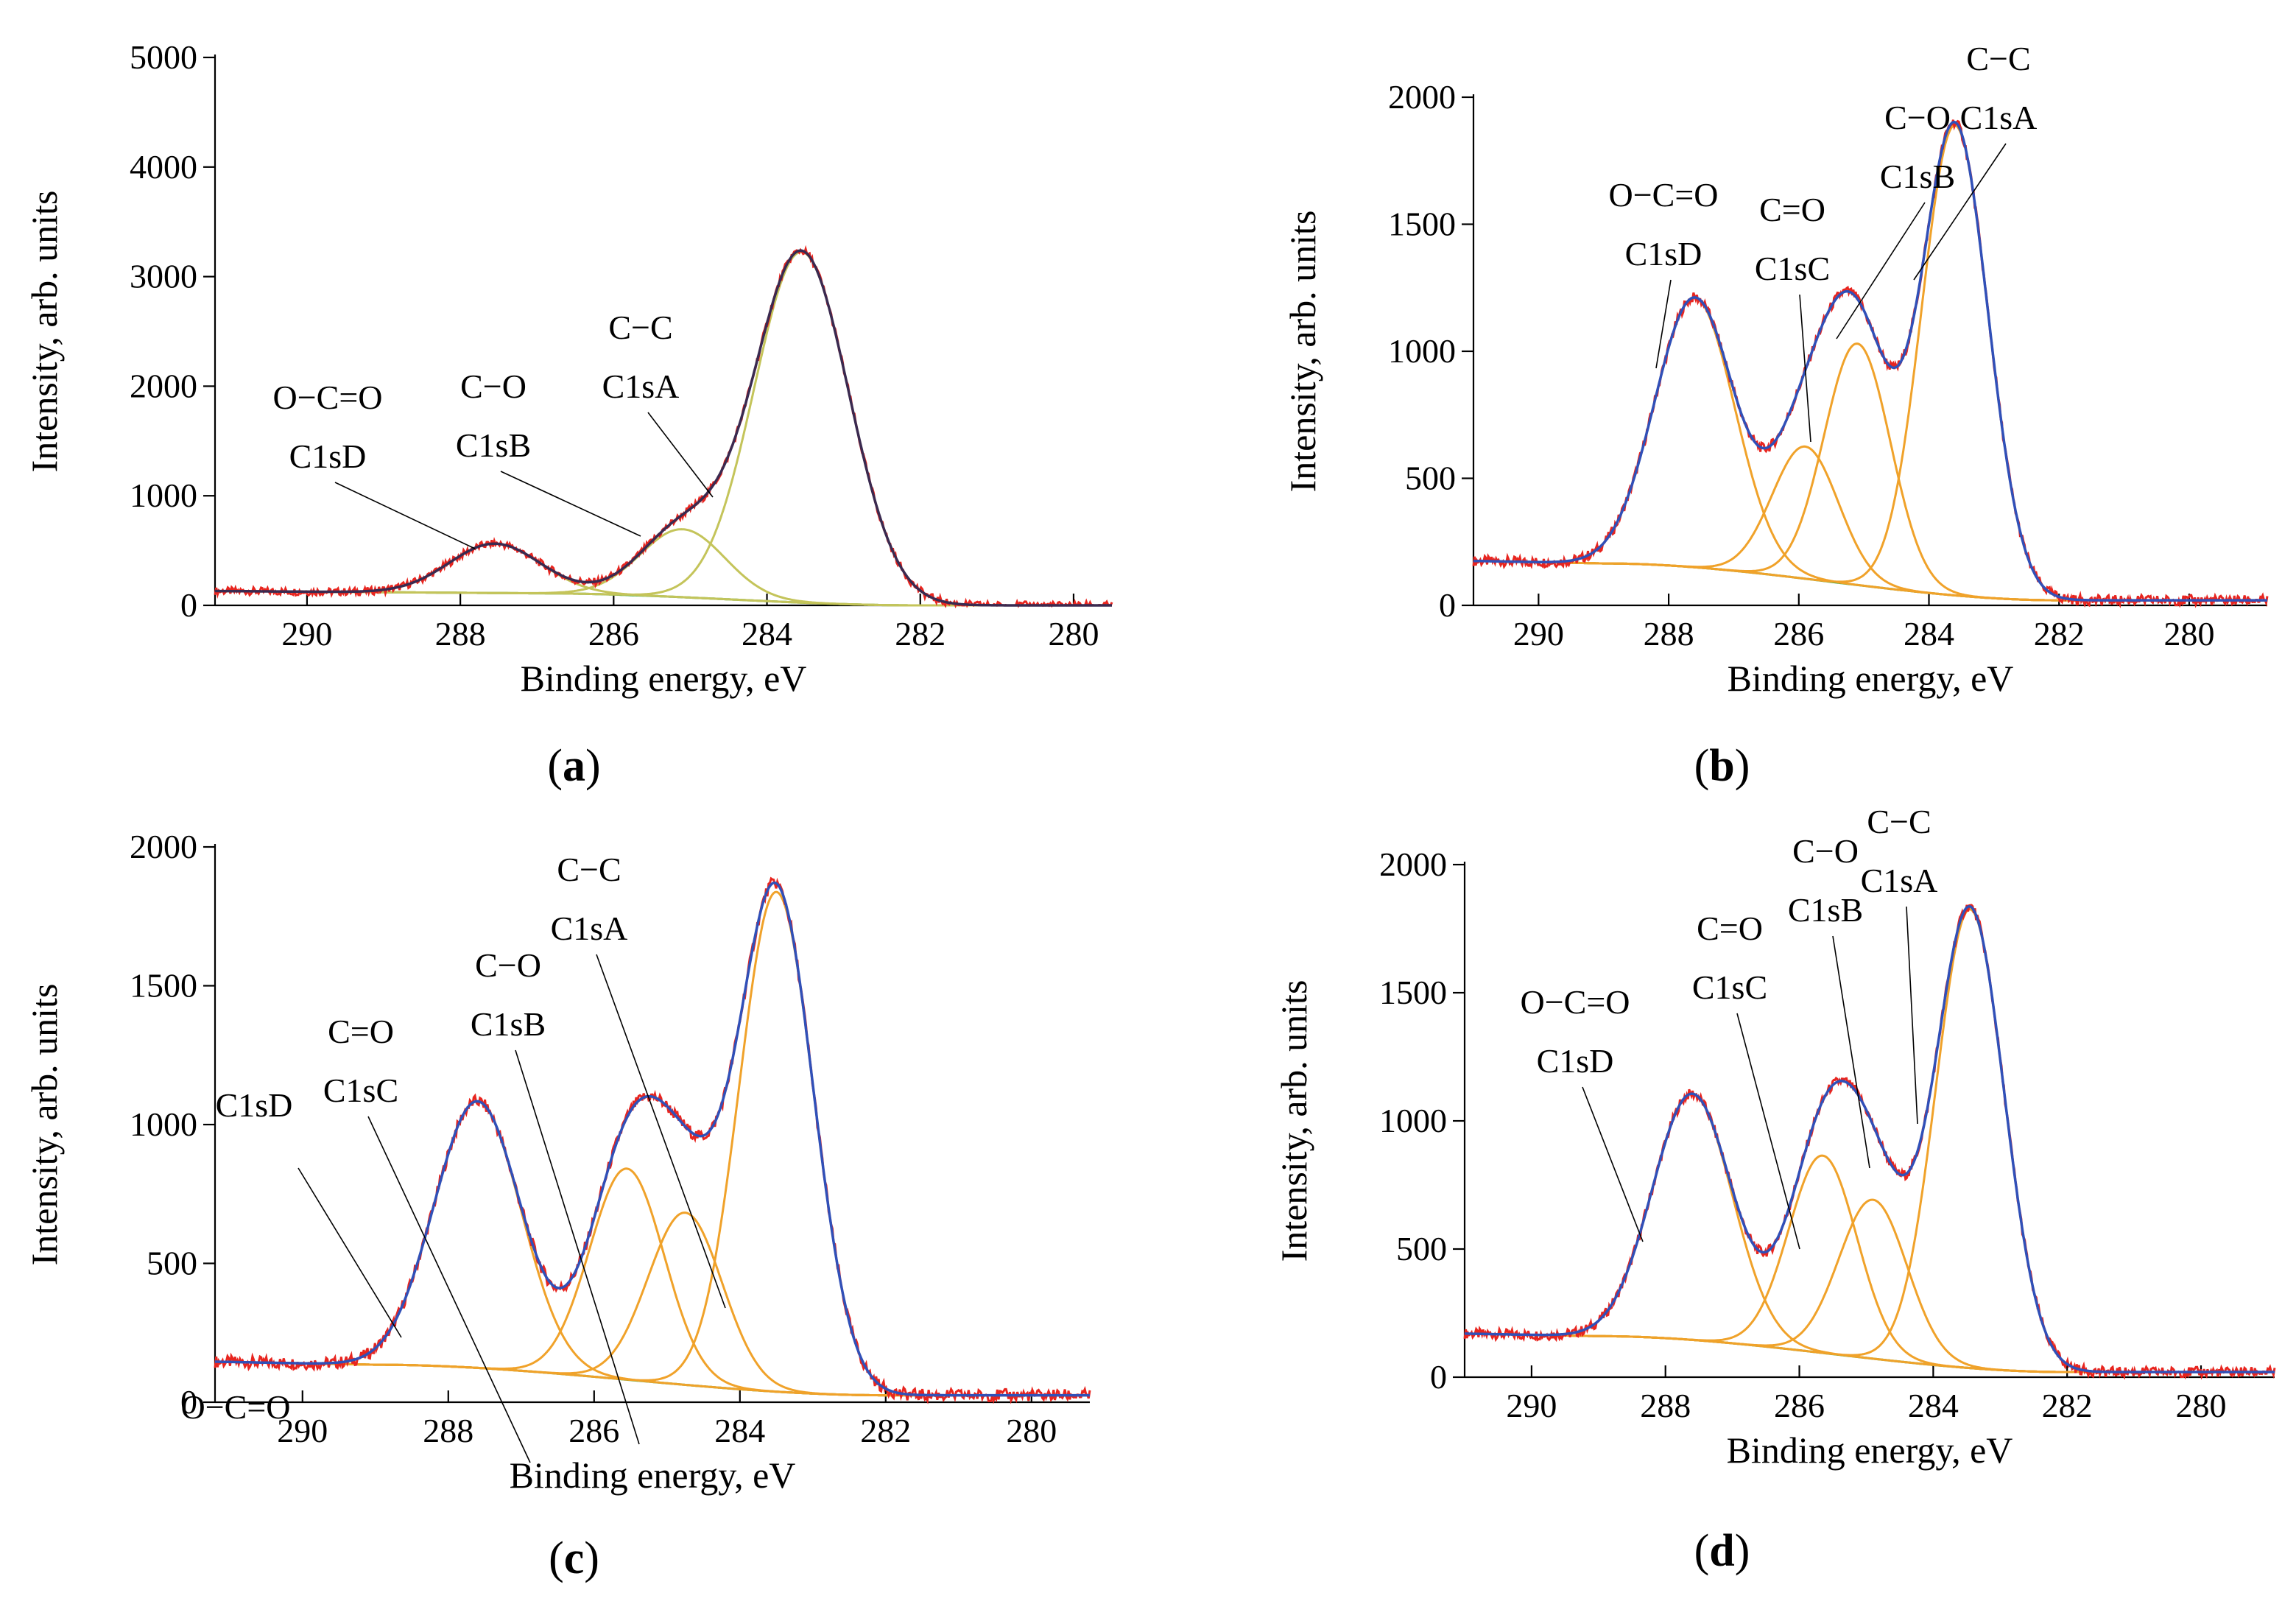 The image size is (2296, 1604). Describe the element at coordinates (573, 766) in the screenshot. I see `panel-label: (a)` at that location.